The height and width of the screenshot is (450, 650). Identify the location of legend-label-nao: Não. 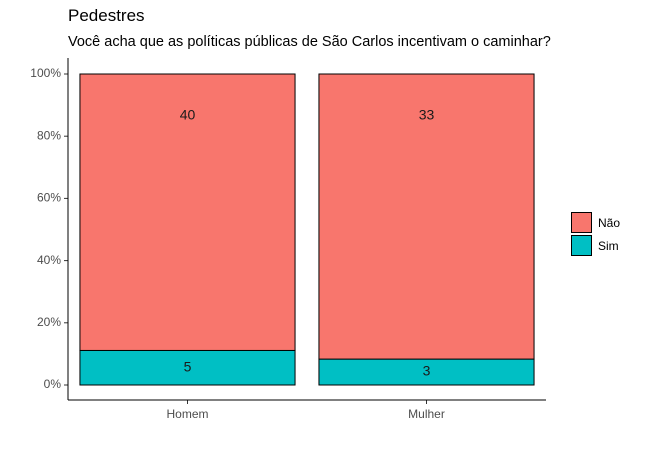
(609, 222).